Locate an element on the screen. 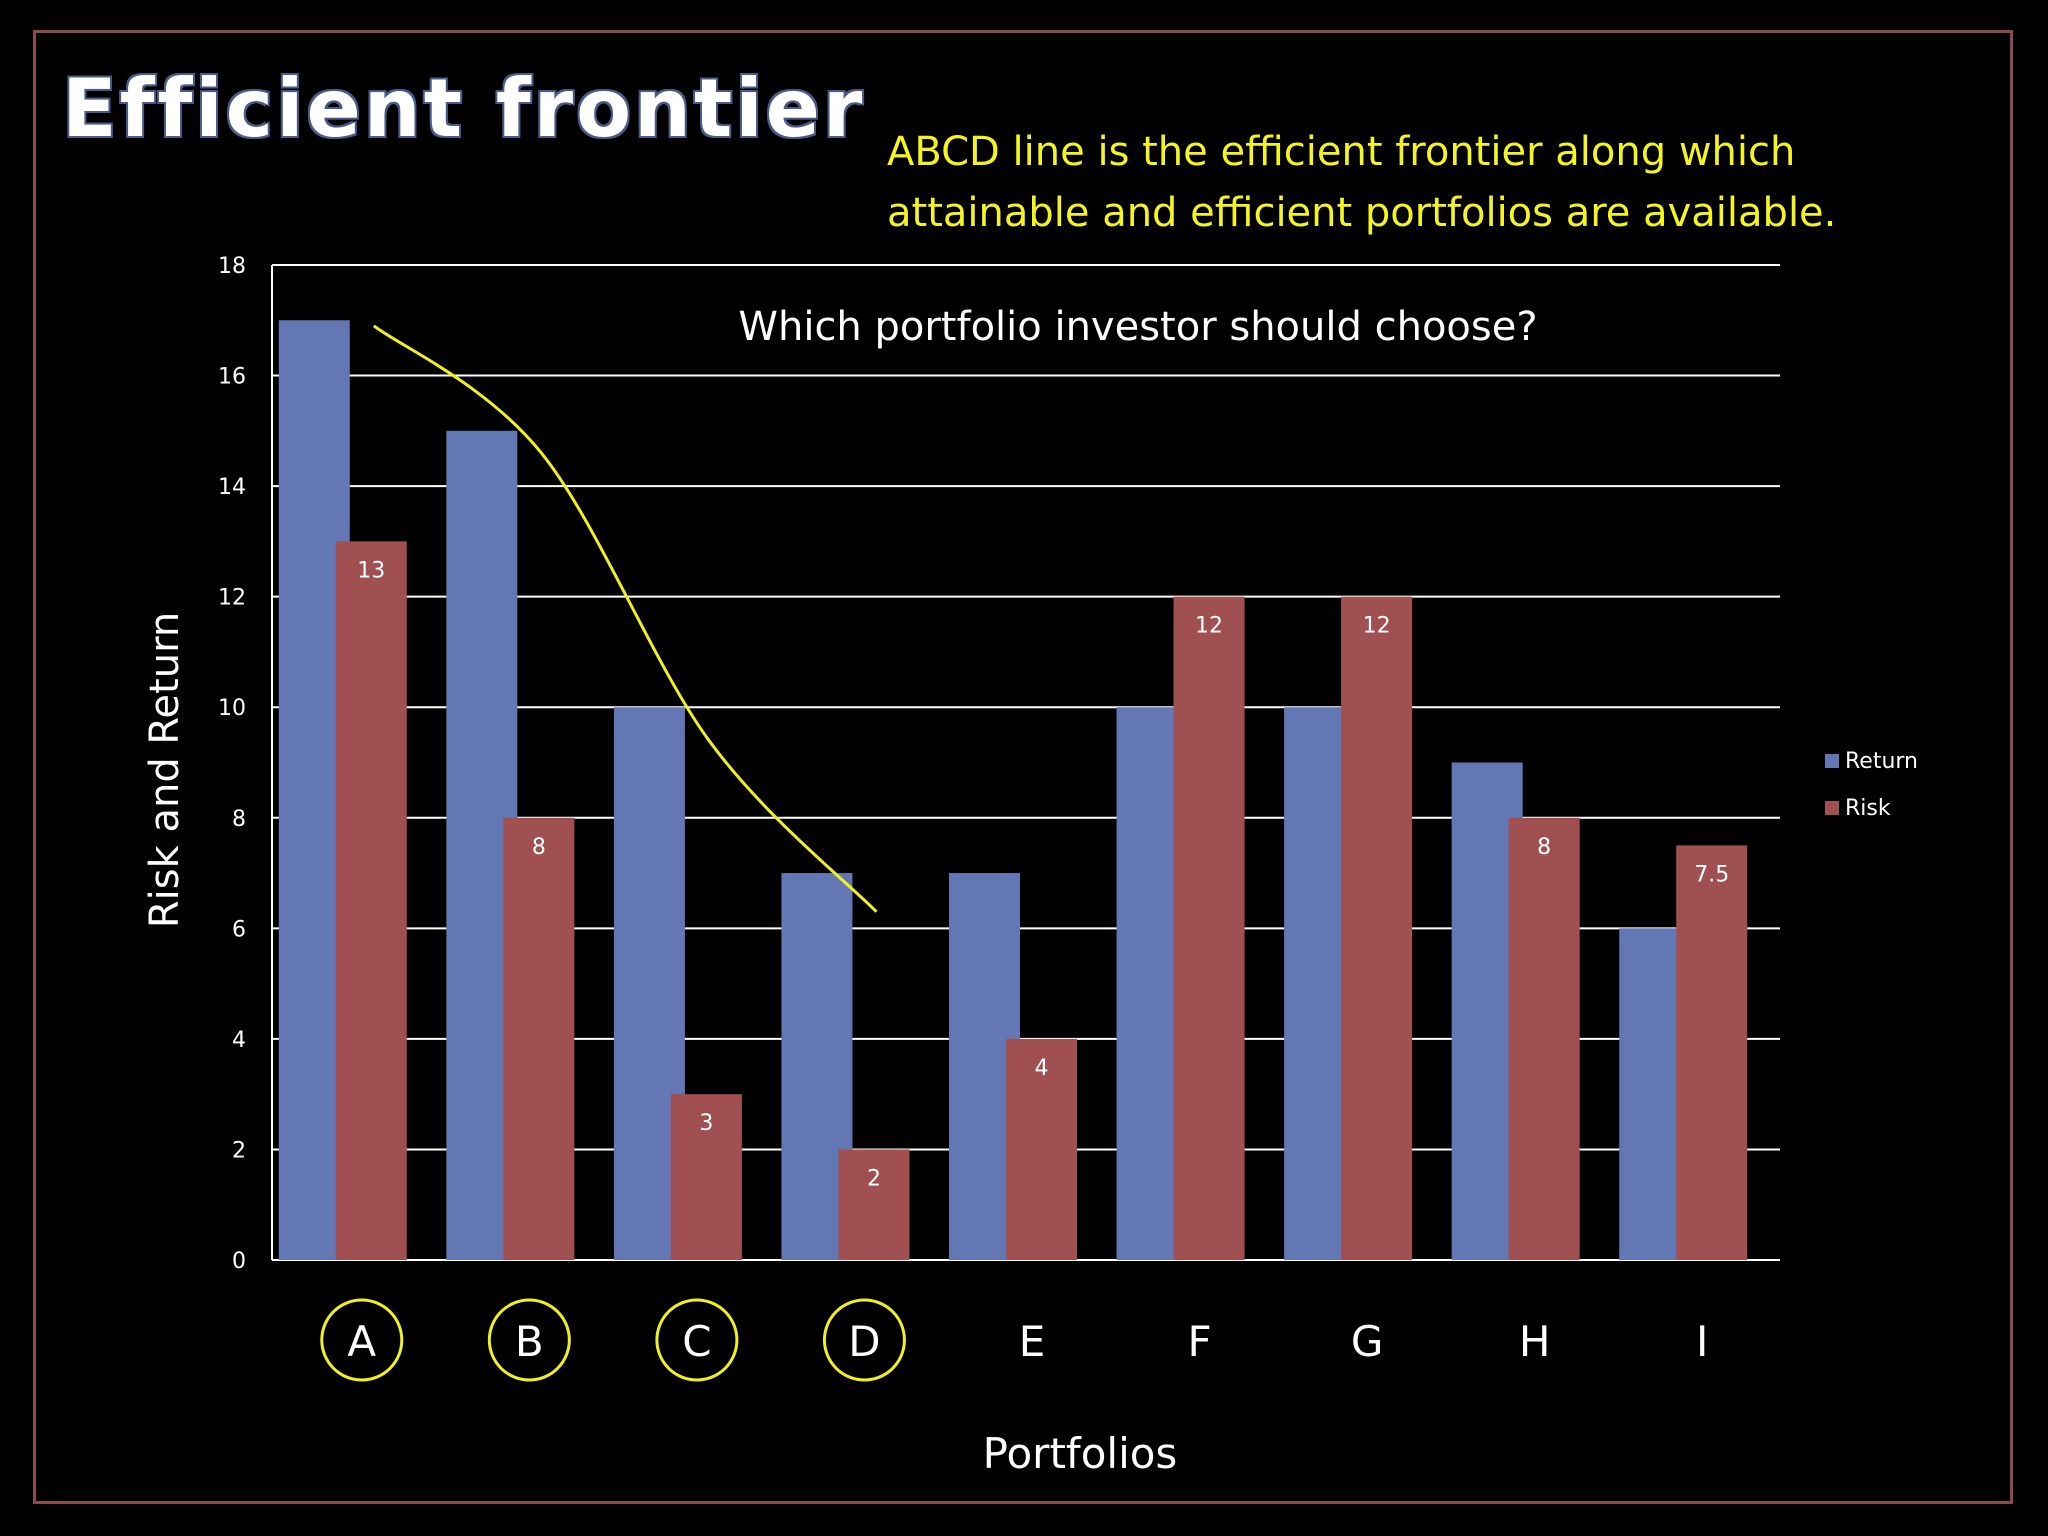  y-tick-label: 8 is located at coordinates (239, 819).